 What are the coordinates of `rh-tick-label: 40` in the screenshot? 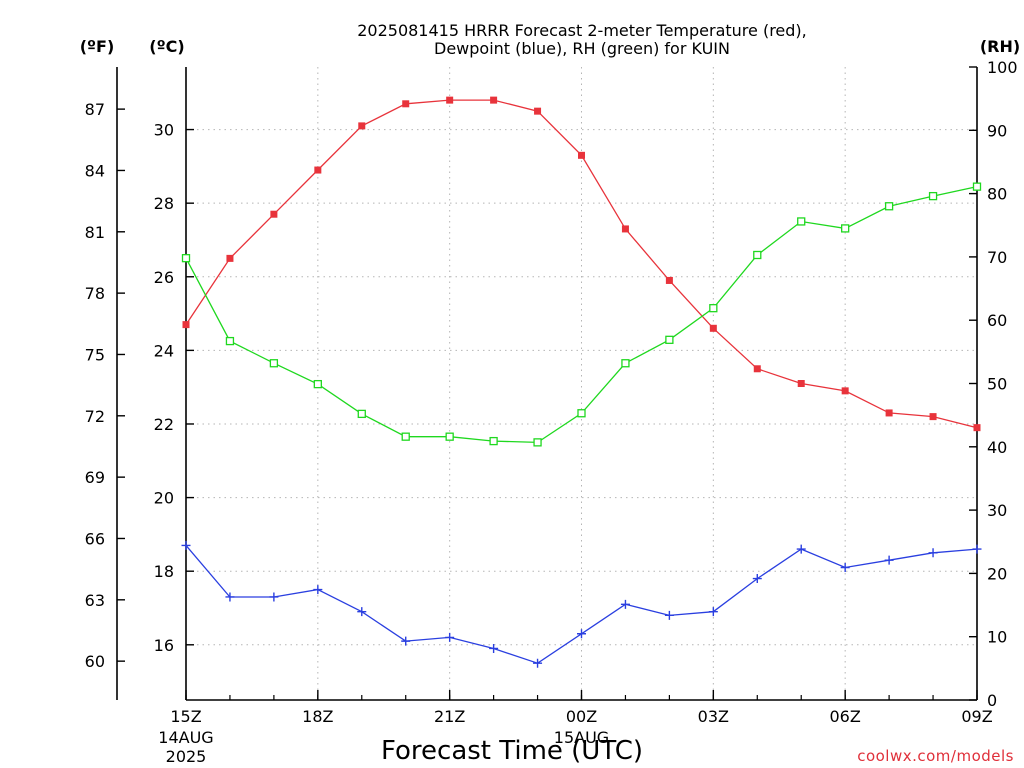 It's located at (997, 447).